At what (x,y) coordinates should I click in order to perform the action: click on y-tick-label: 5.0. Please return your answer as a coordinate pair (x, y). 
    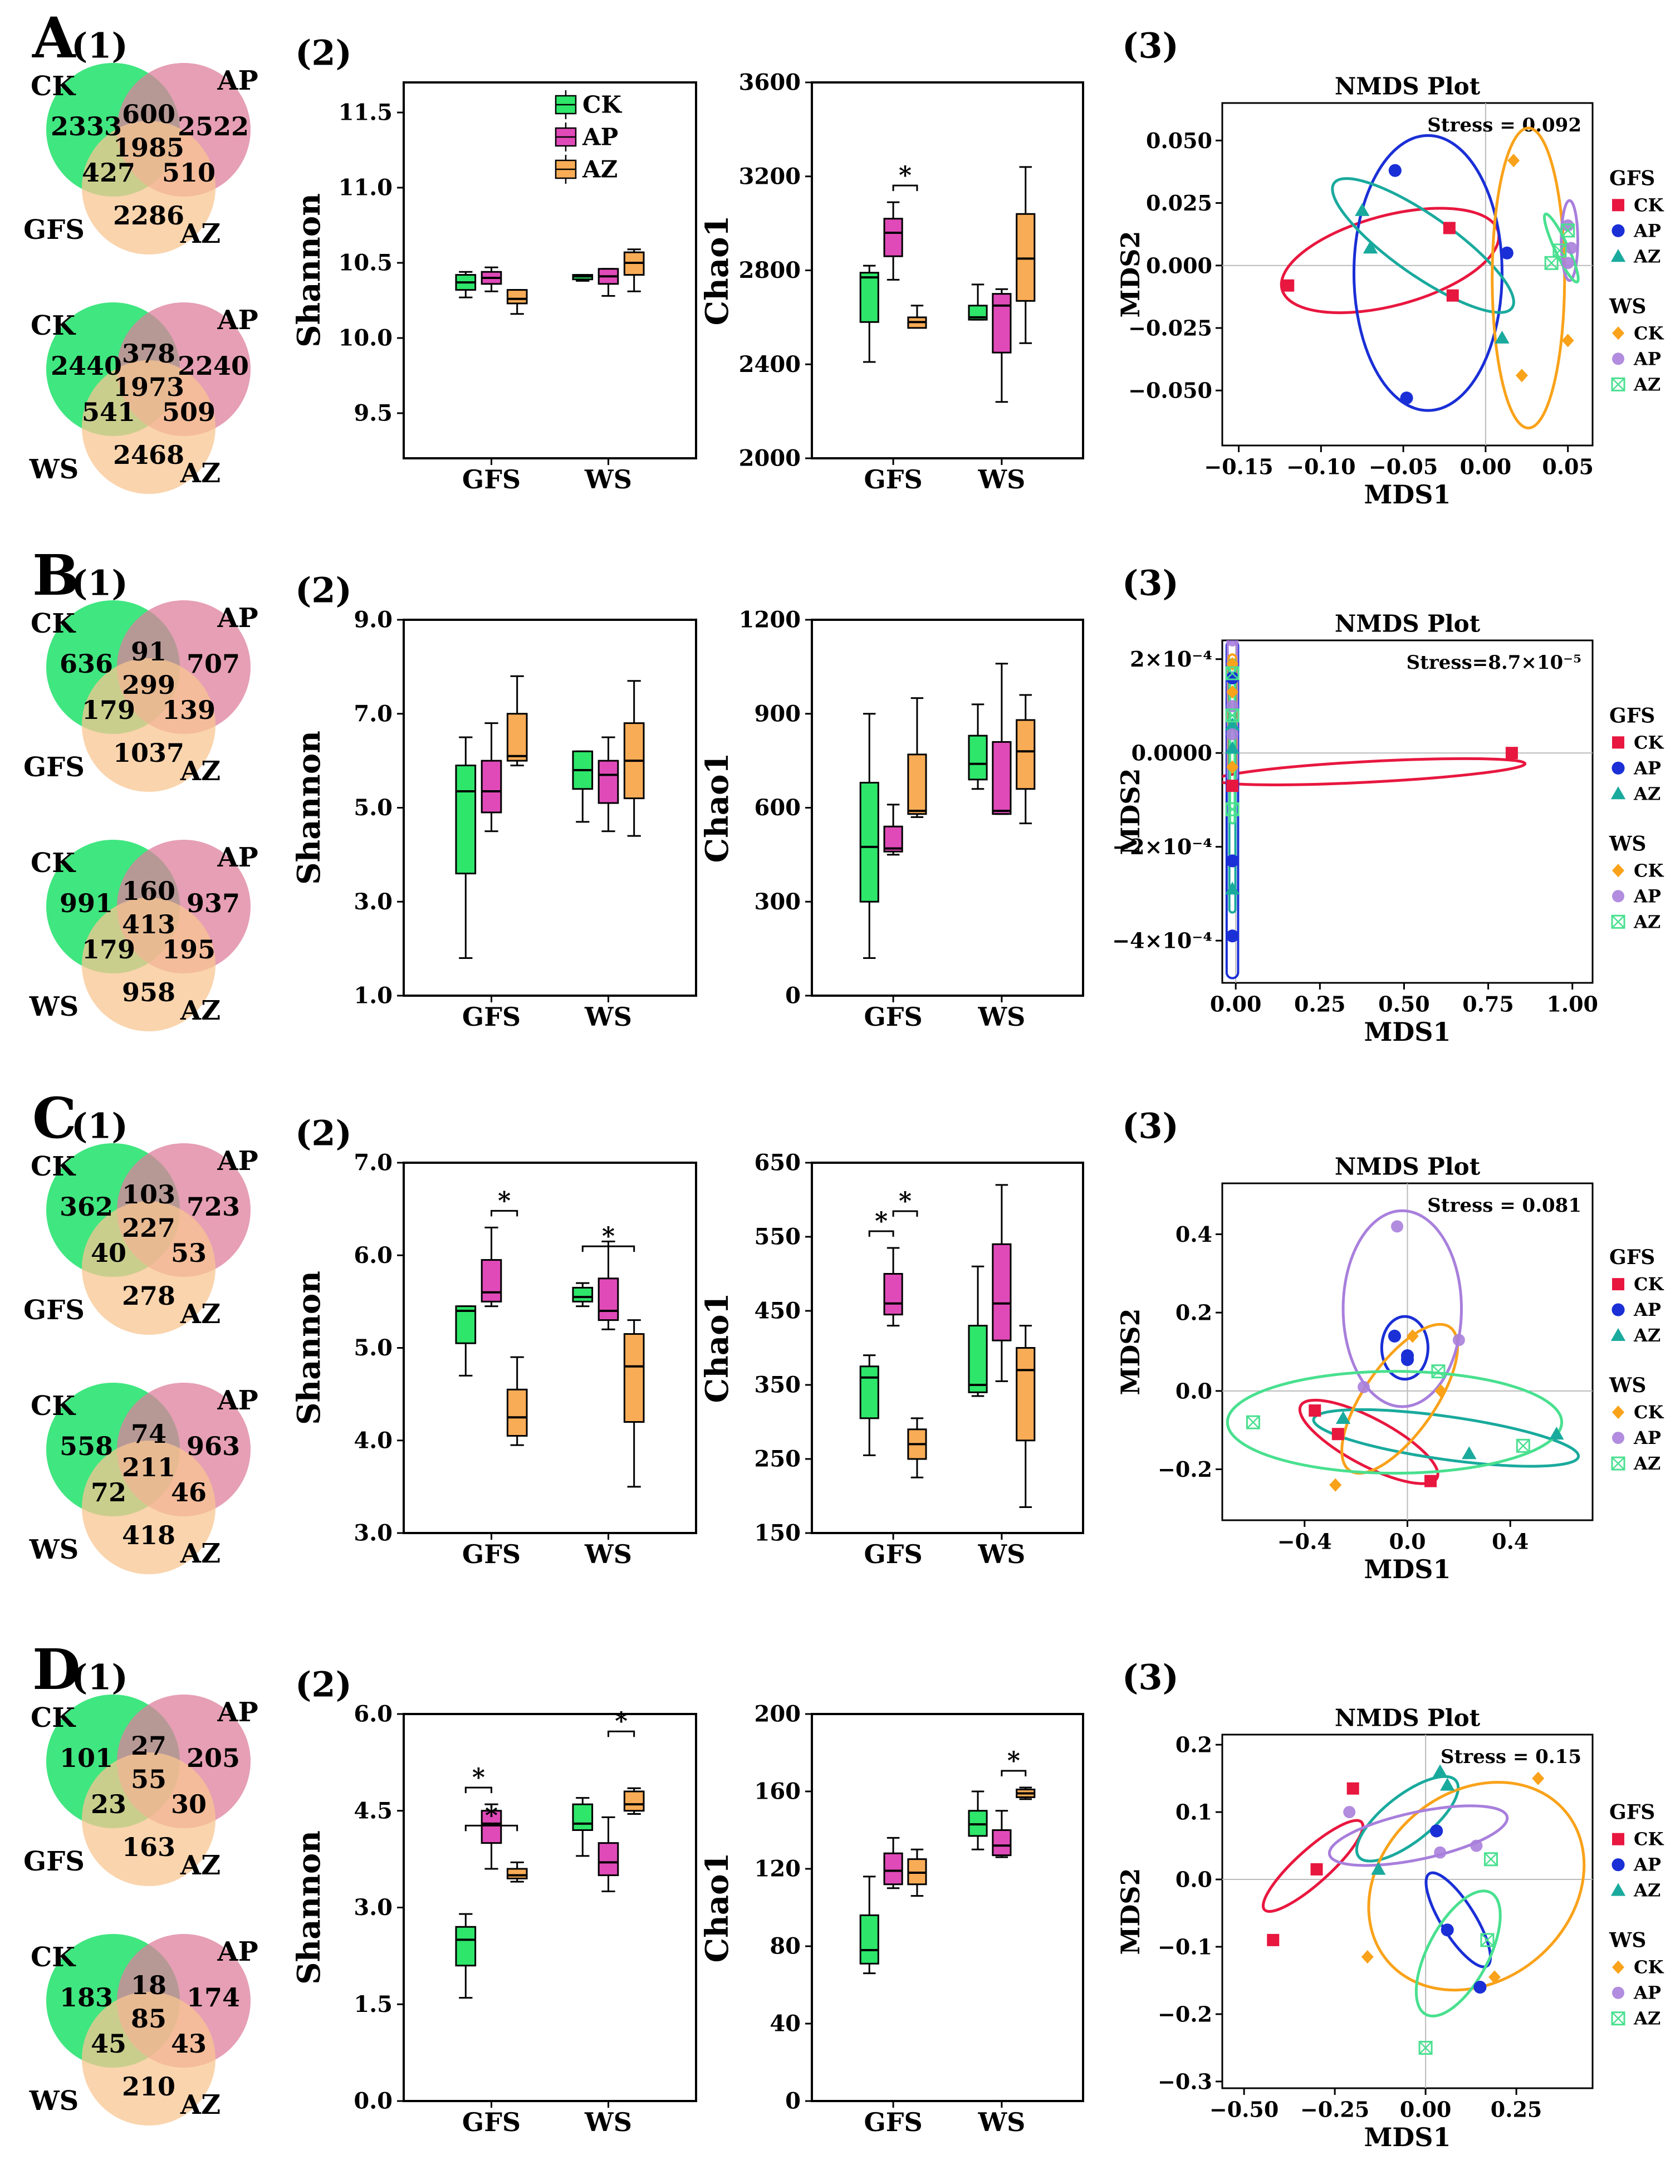
    Looking at the image, I should click on (373, 808).